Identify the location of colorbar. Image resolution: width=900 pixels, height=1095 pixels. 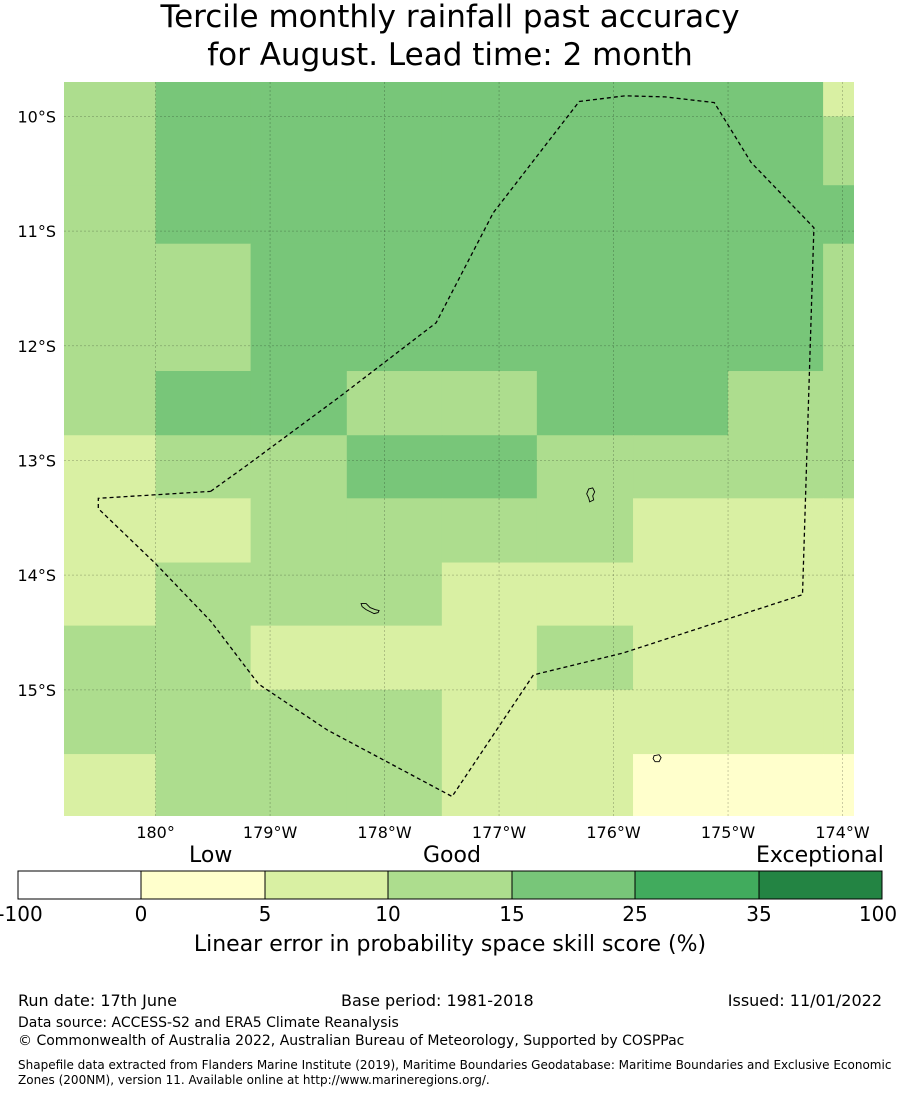
(450, 885).